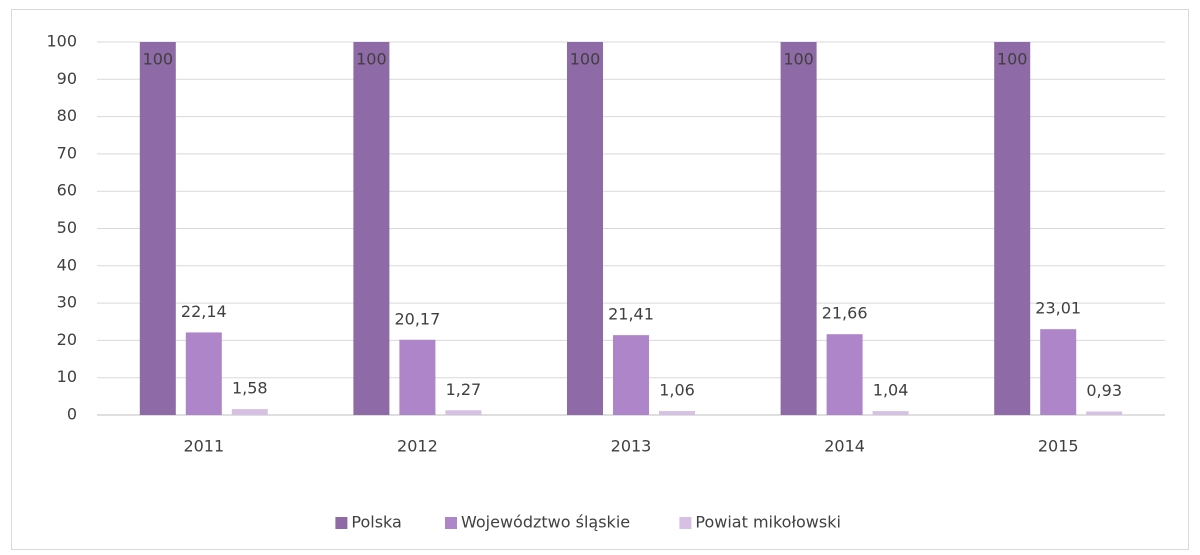  I want to click on y-tick-label: 60, so click(67, 190).